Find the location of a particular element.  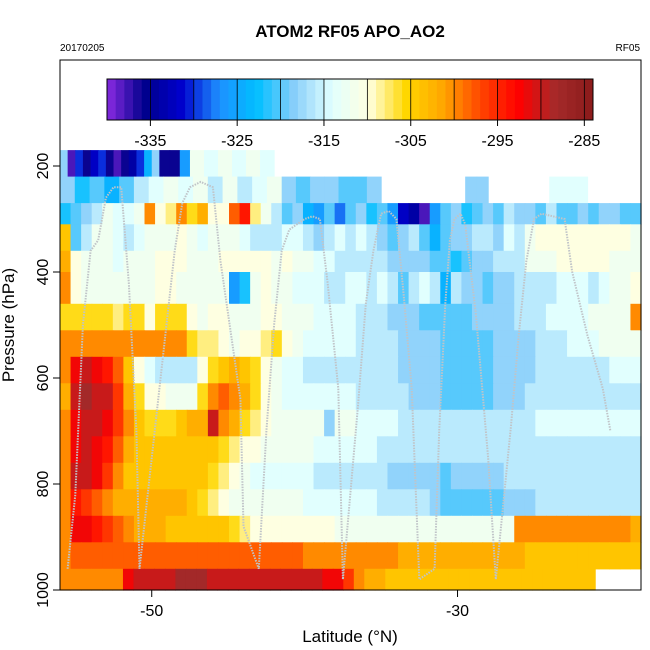

x-axis: -50 -30 is located at coordinates (304, 605).